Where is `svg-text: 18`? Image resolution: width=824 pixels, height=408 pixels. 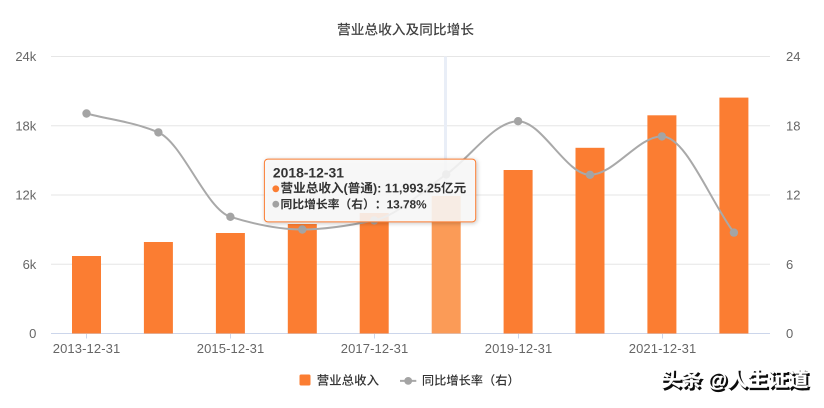 svg-text: 18 is located at coordinates (793, 125).